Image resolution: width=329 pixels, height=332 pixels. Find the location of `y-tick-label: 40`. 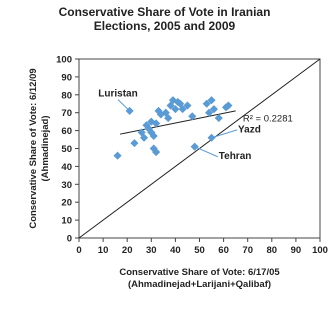

y-tick-label: 40 is located at coordinates (66, 167).